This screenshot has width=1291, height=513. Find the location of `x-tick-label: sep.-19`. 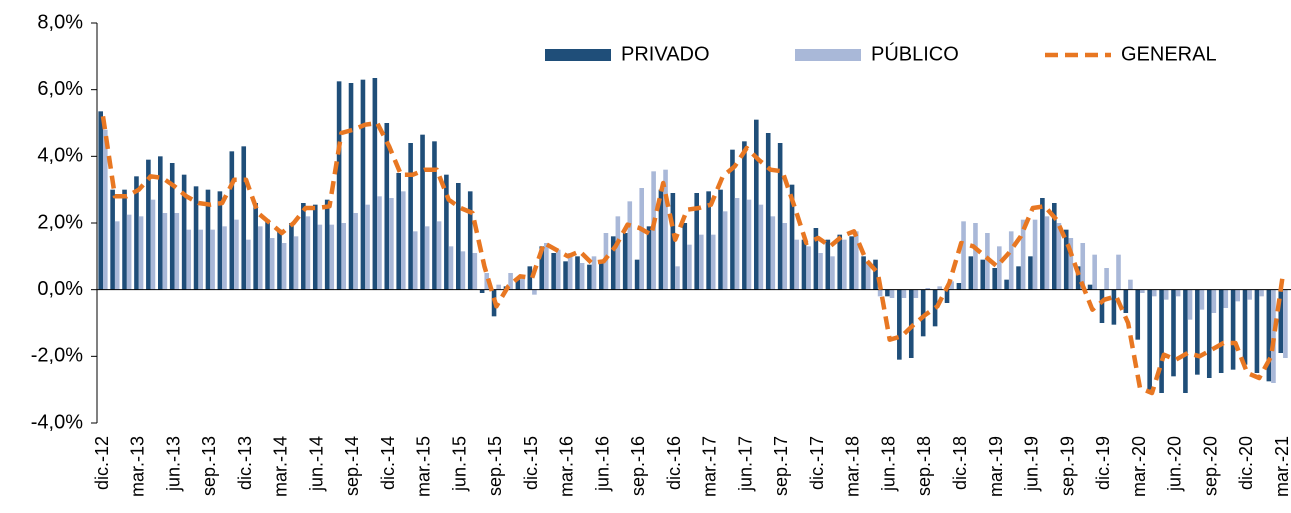

x-tick-label: sep.-19 is located at coordinates (1067, 466).